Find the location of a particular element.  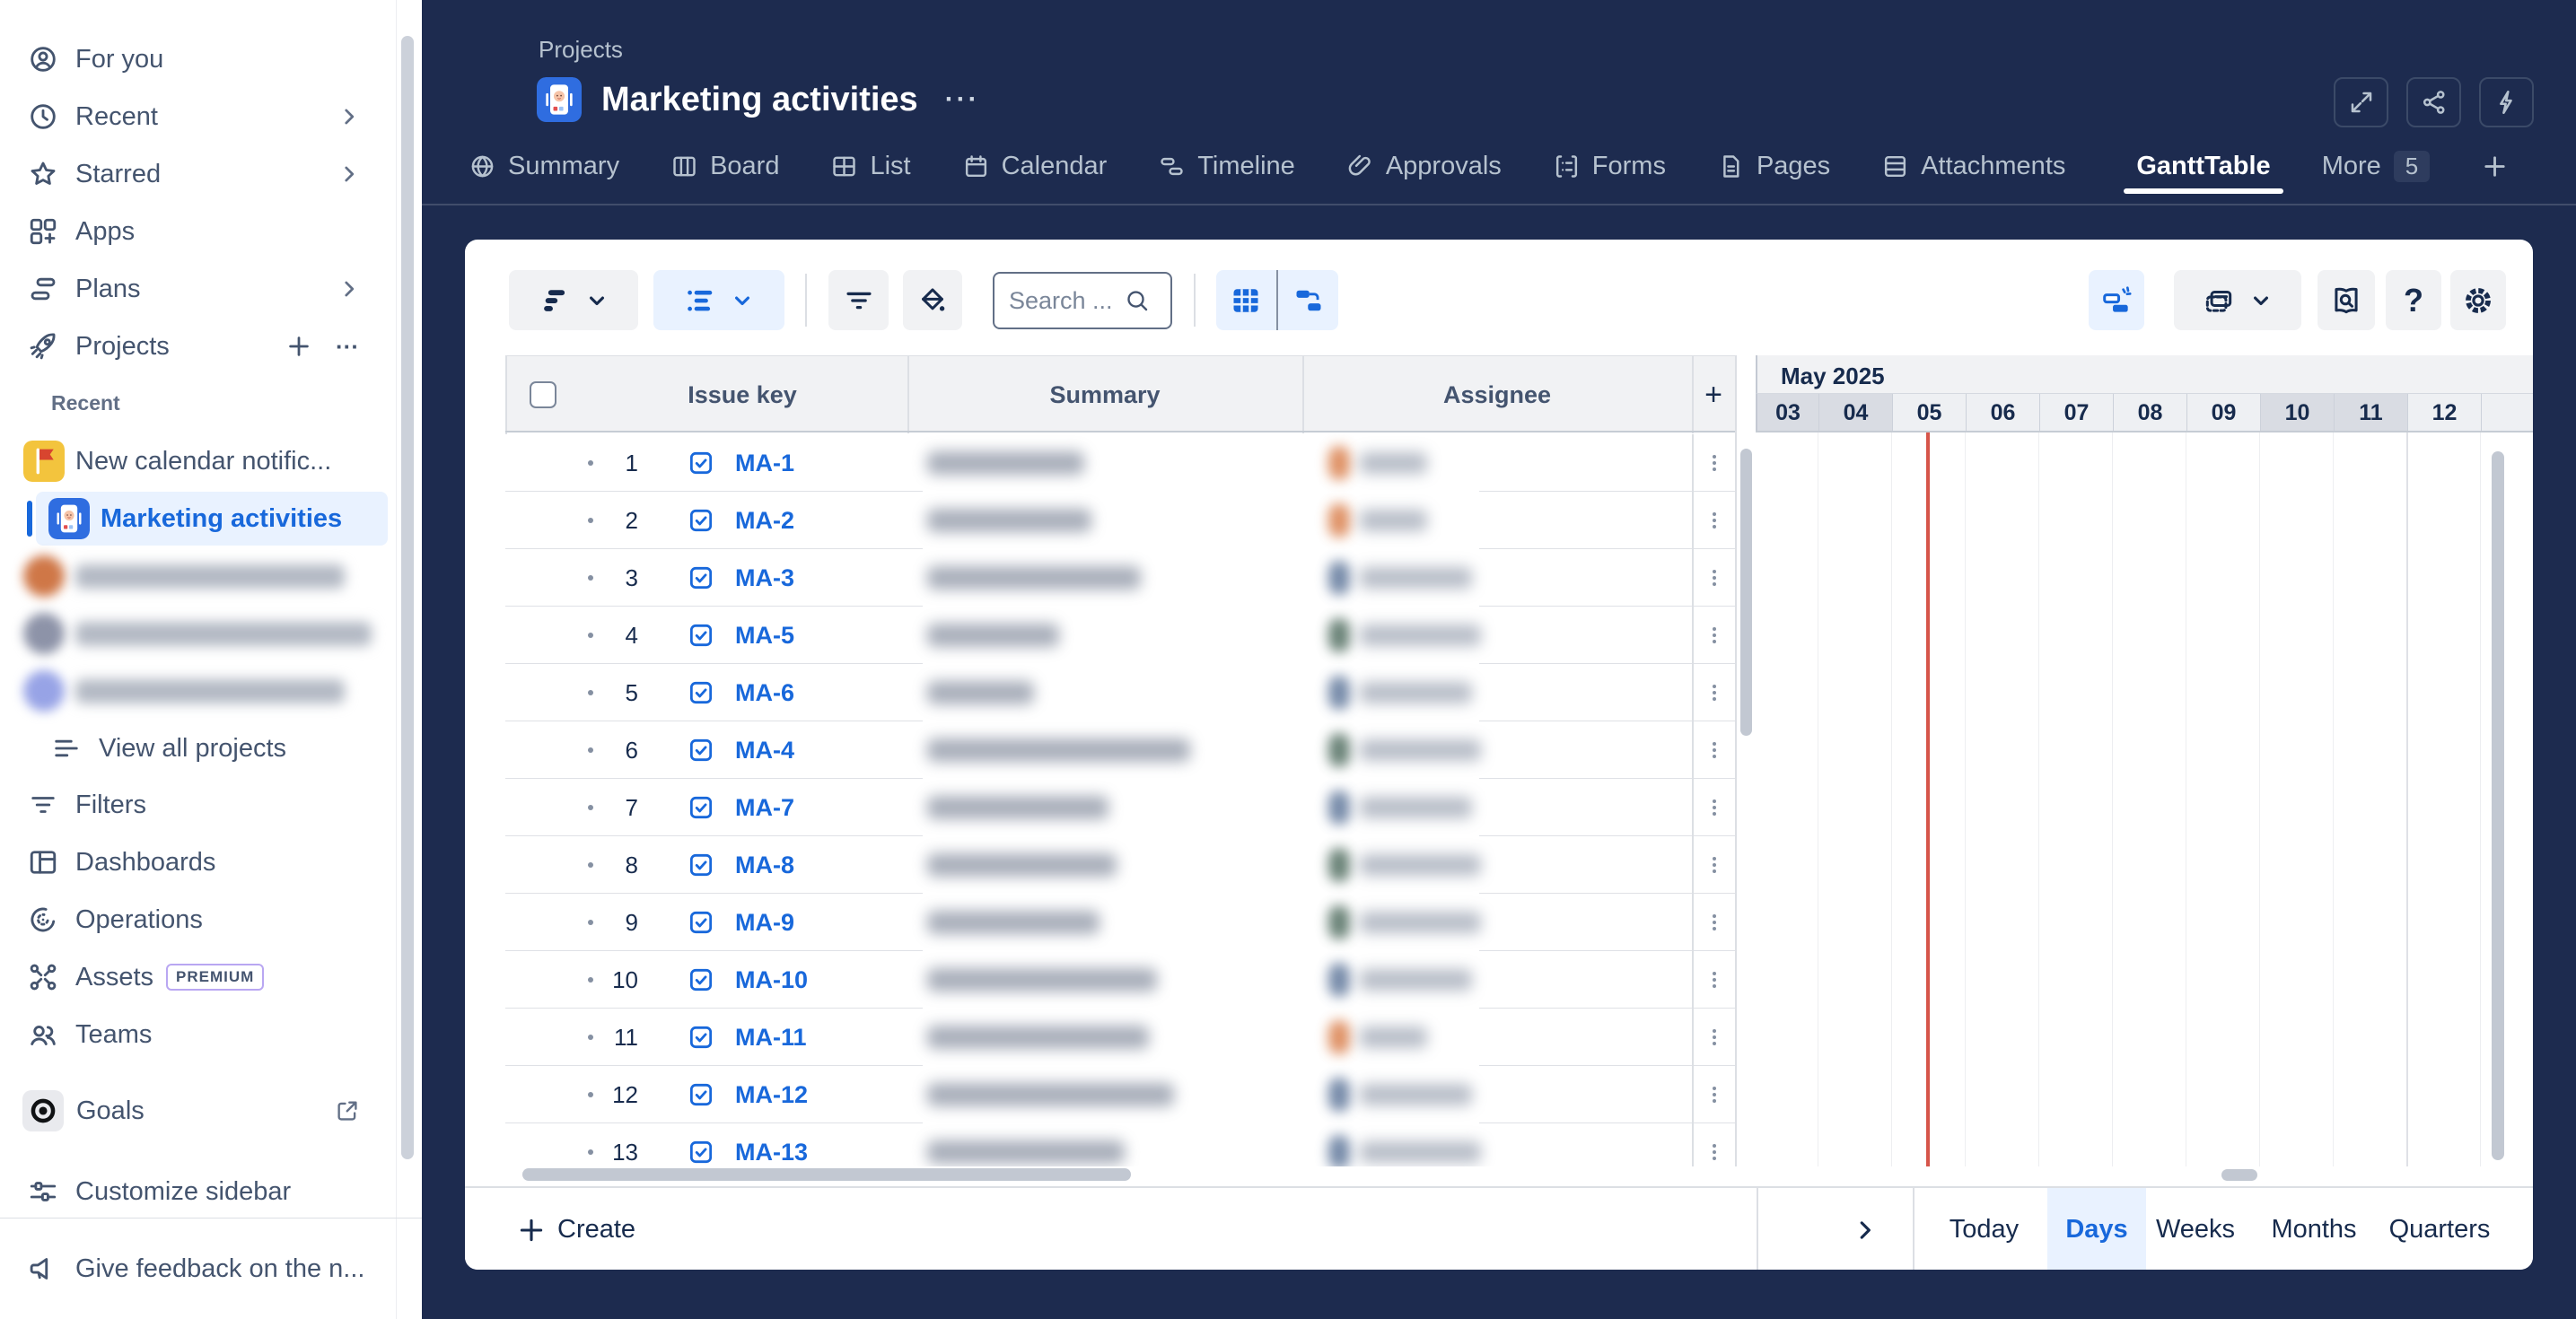

table-vertical-scrollbar is located at coordinates (1746, 592).